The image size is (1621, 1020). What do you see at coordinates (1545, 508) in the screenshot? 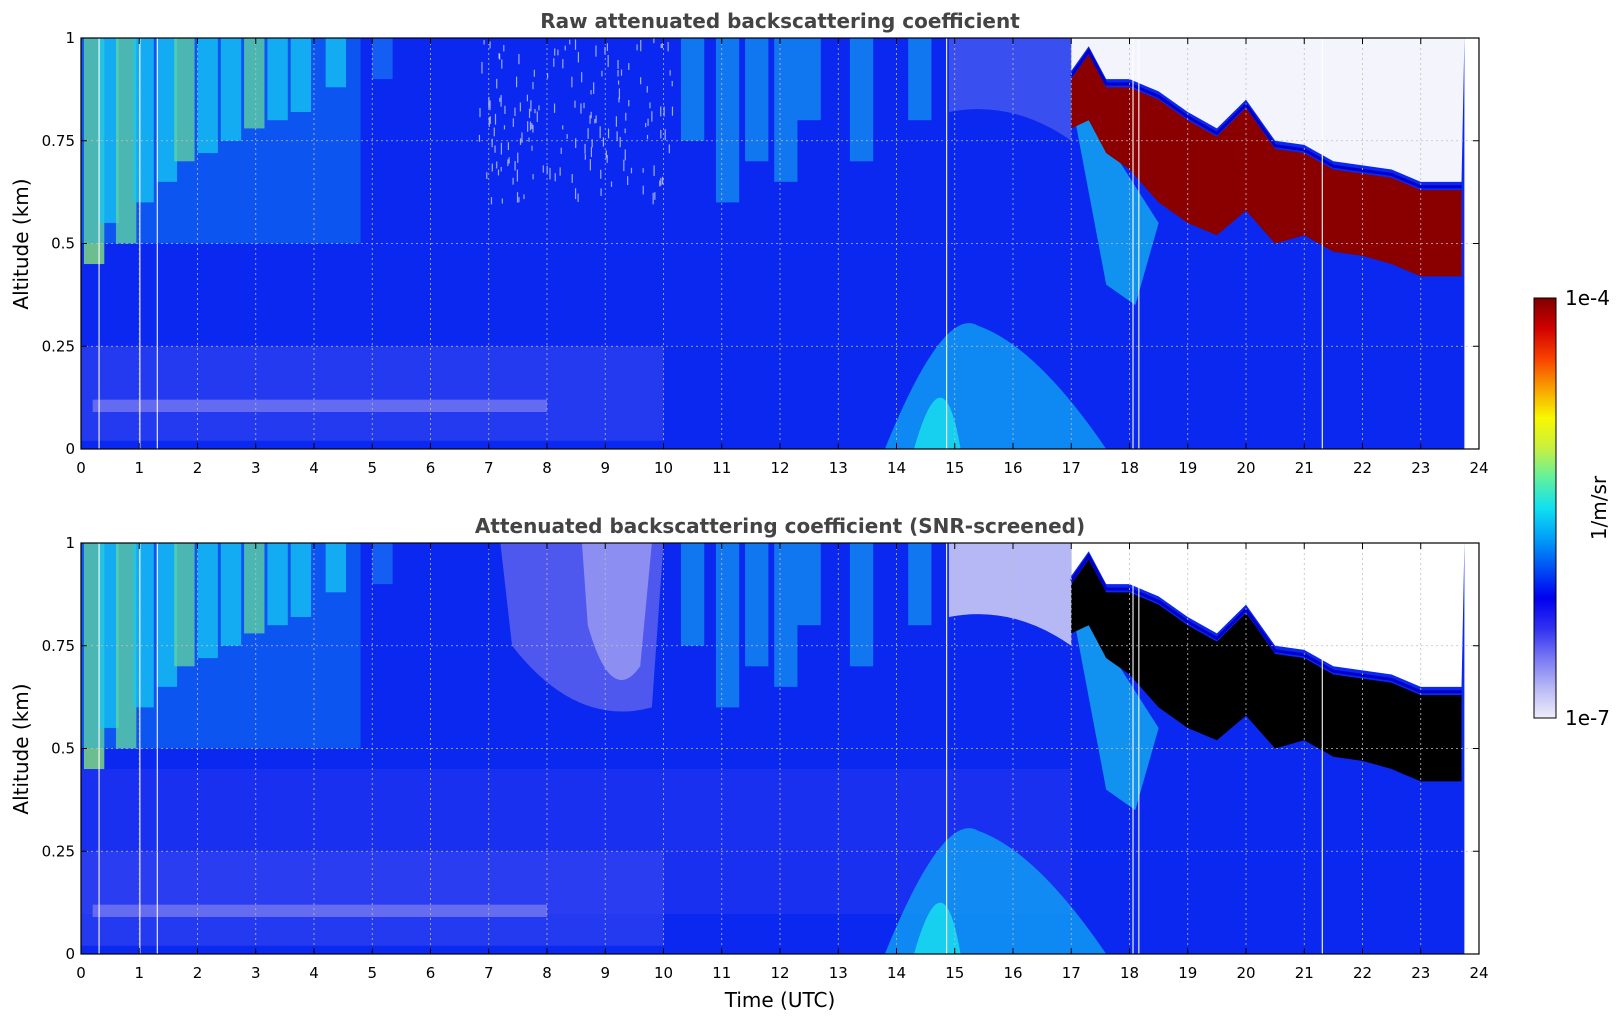
I see `colorbar-gradient` at bounding box center [1545, 508].